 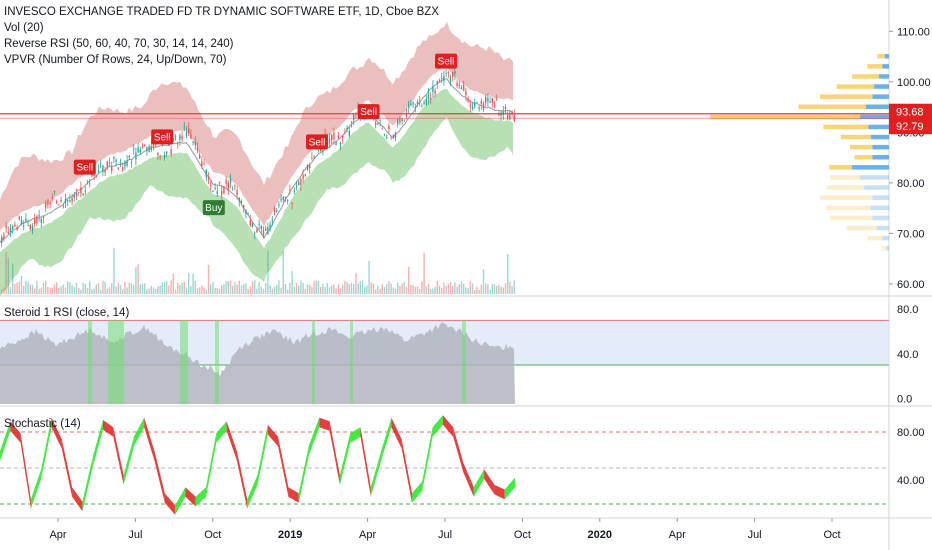 I want to click on rsi-signal-highlight, so click(x=351, y=362).